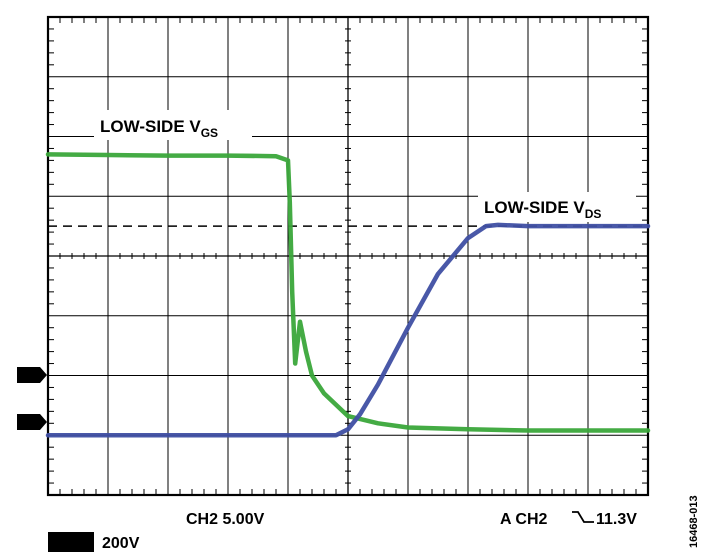 The image size is (707, 557). I want to click on svg-text: 2, so click(27, 375).